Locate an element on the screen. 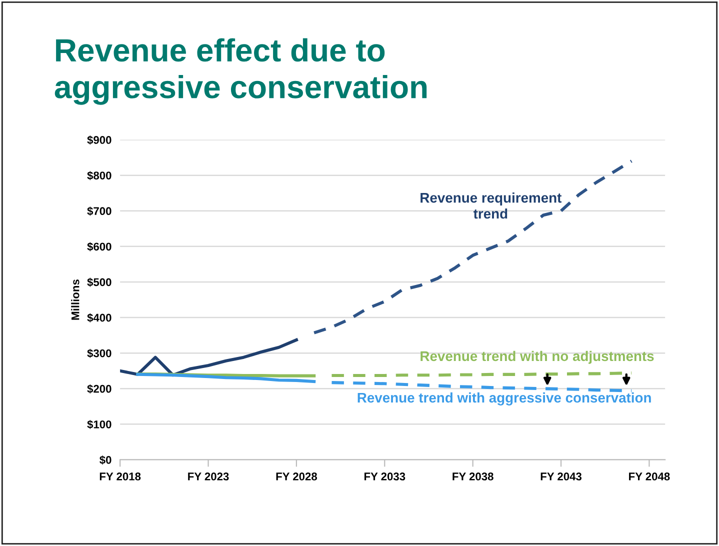 The image size is (719, 546). x-tick-label: FY 2048 is located at coordinates (649, 476).